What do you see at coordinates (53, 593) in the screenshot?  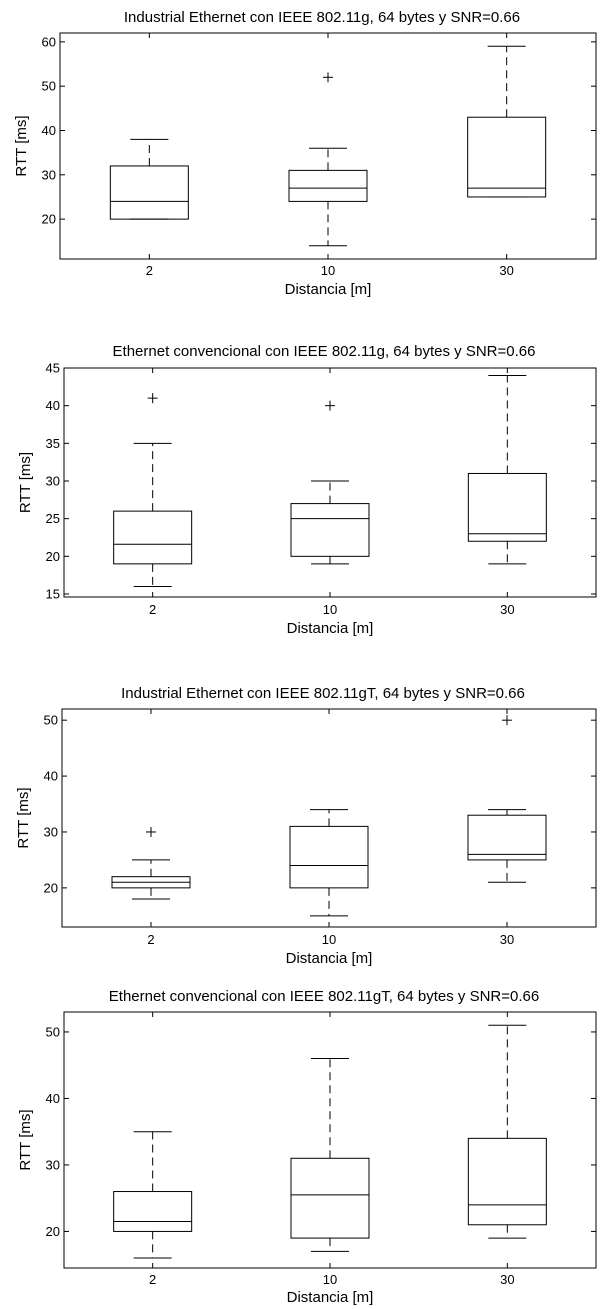 I see `y-tick-label: 15` at bounding box center [53, 593].